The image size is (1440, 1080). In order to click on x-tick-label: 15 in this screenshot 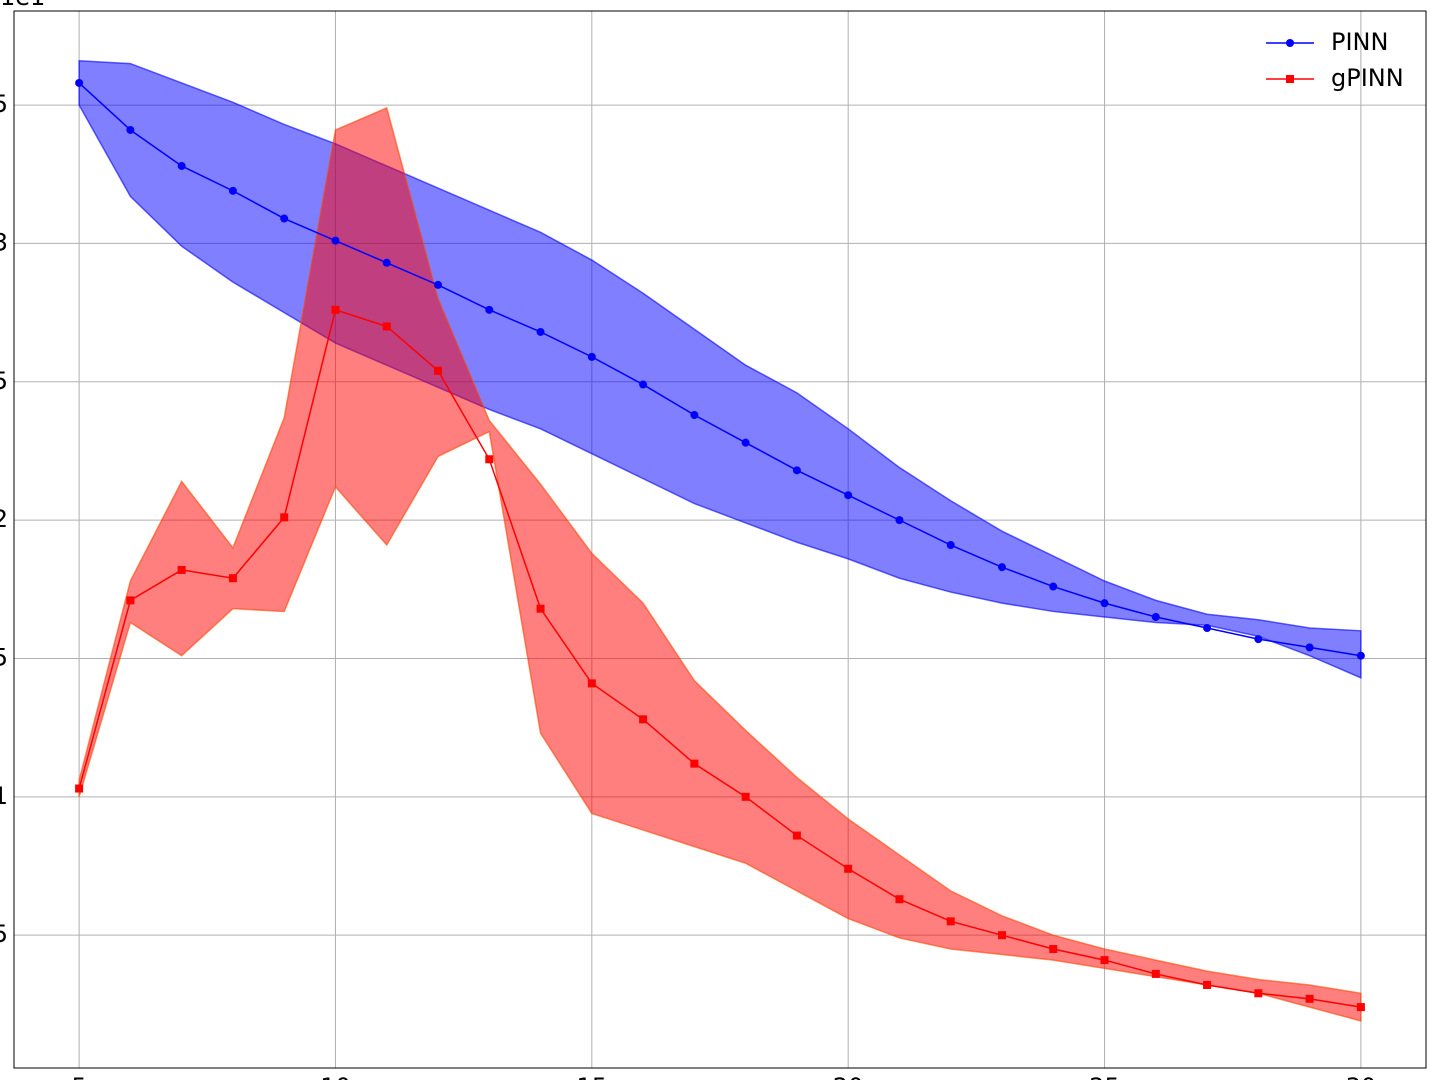, I will do `click(592, 1076)`.